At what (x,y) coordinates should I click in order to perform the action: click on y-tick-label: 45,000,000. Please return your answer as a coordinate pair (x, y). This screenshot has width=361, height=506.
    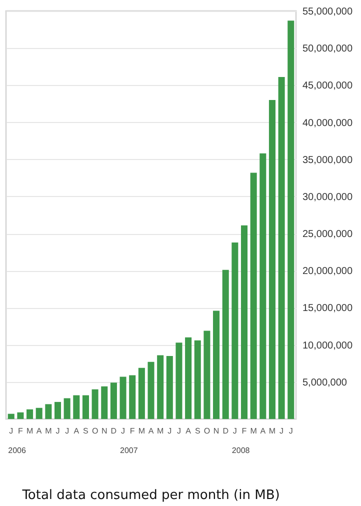
    Looking at the image, I should click on (327, 86).